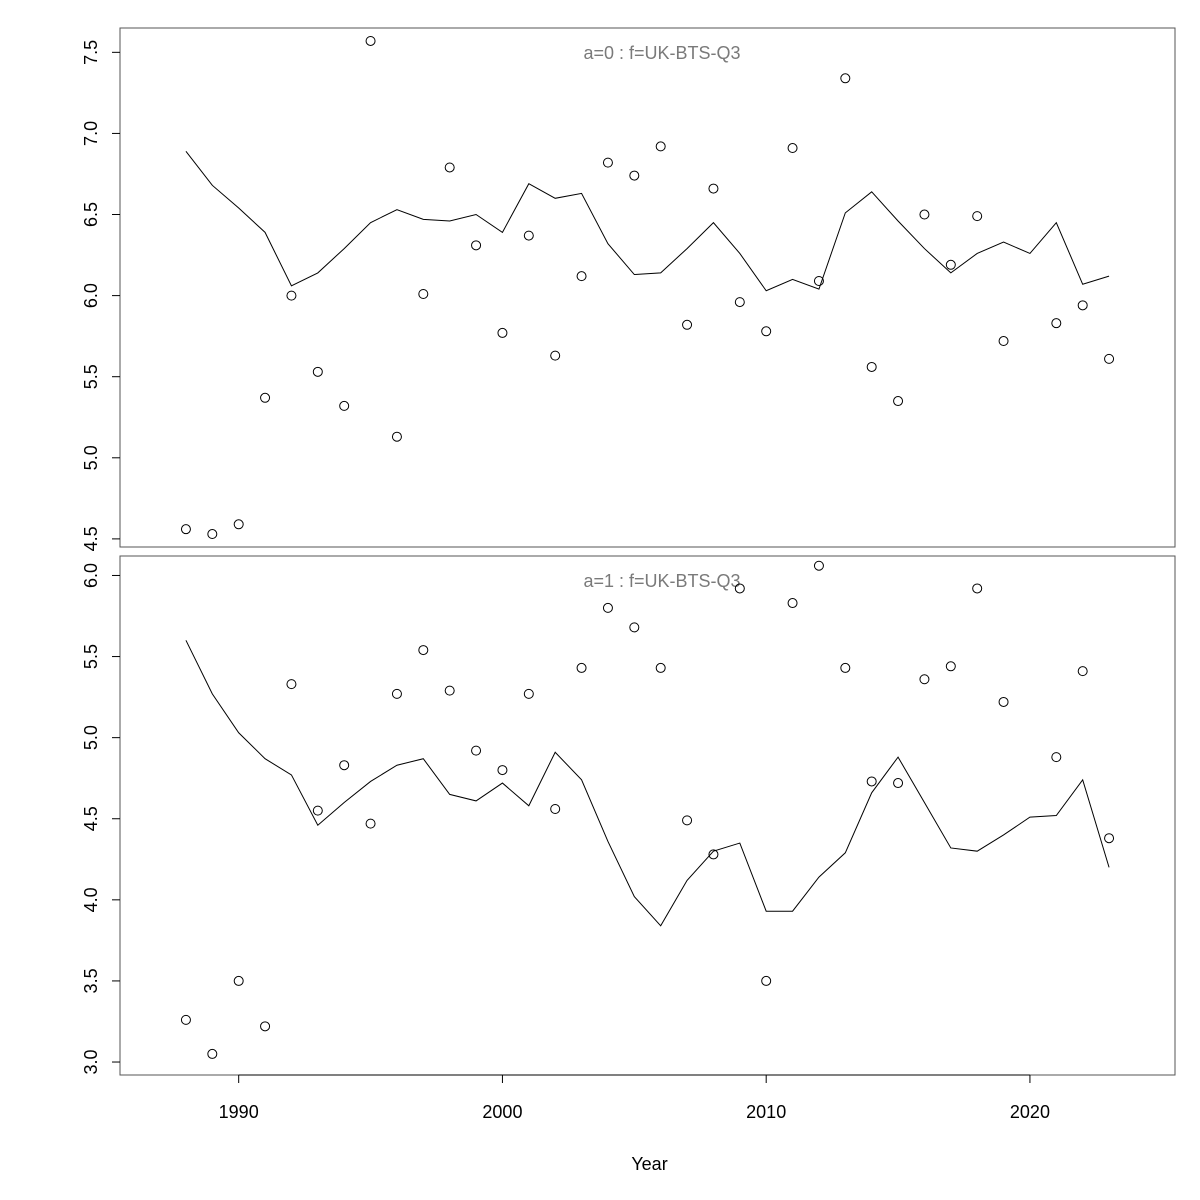 Image resolution: width=1200 pixels, height=1200 pixels. What do you see at coordinates (766, 1112) in the screenshot?
I see `x-tick-label: 2010` at bounding box center [766, 1112].